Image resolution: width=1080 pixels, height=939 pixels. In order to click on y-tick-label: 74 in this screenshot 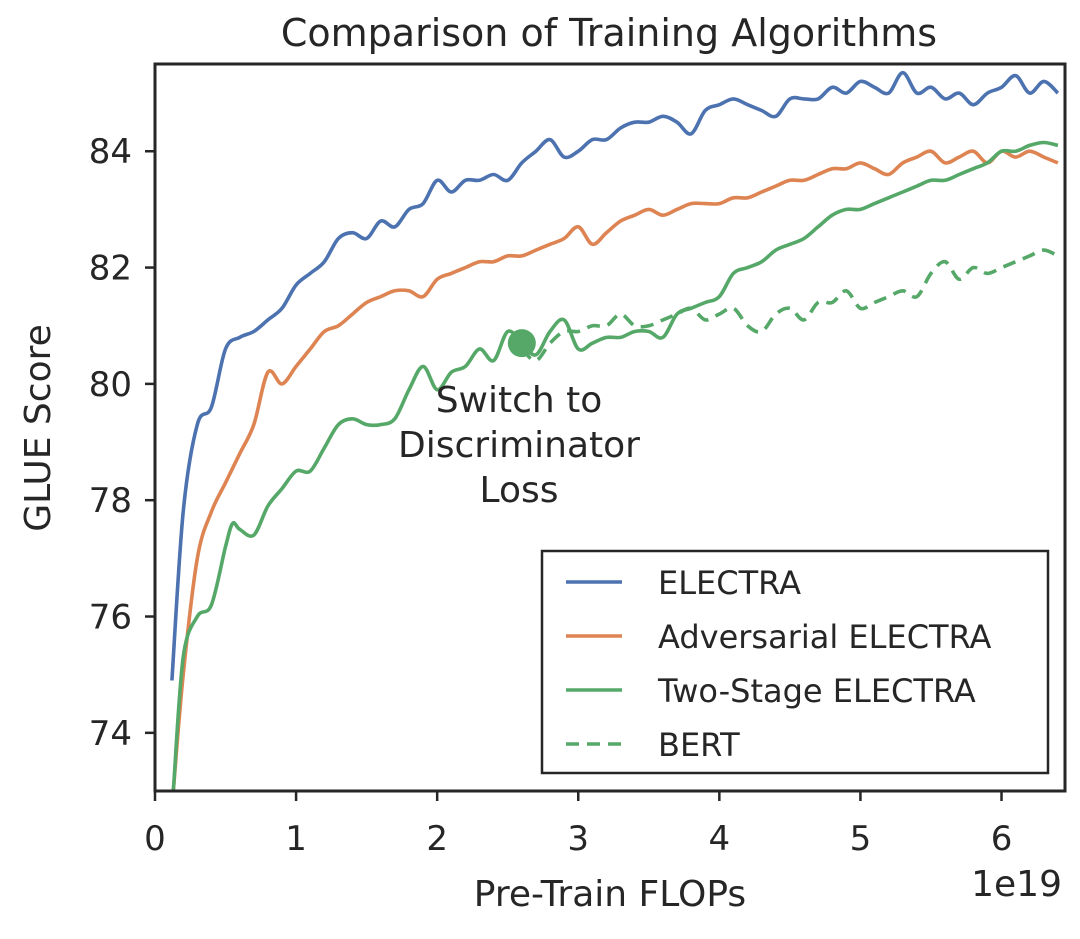, I will do `click(110, 734)`.